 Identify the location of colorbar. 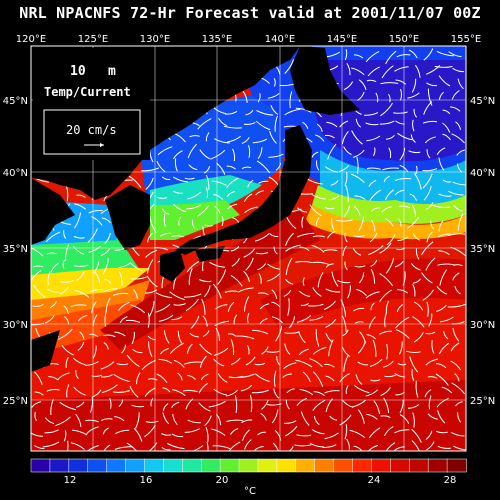
(248, 465).